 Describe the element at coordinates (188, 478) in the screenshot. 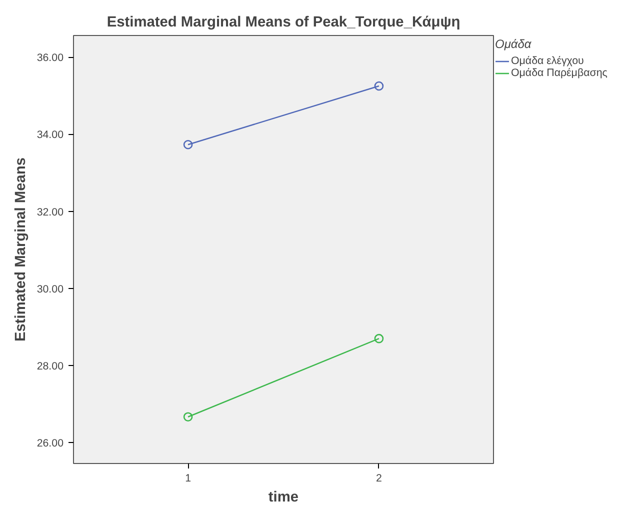

I see `x-tick-label: 1` at that location.